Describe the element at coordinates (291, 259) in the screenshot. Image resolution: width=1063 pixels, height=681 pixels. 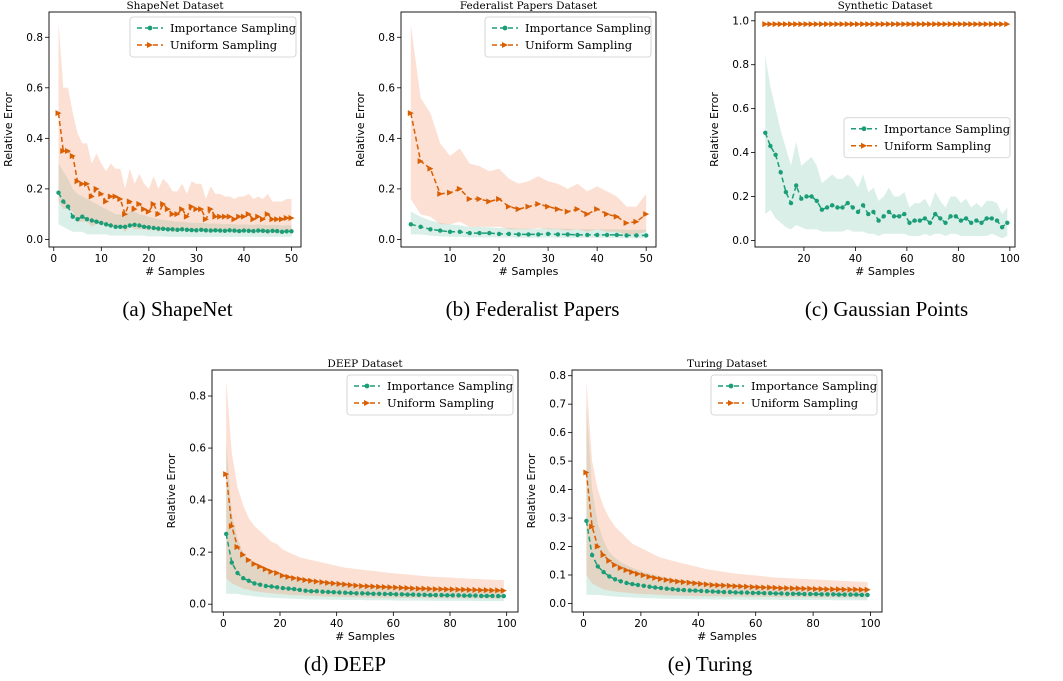
I see `x-tick-label: 50` at that location.